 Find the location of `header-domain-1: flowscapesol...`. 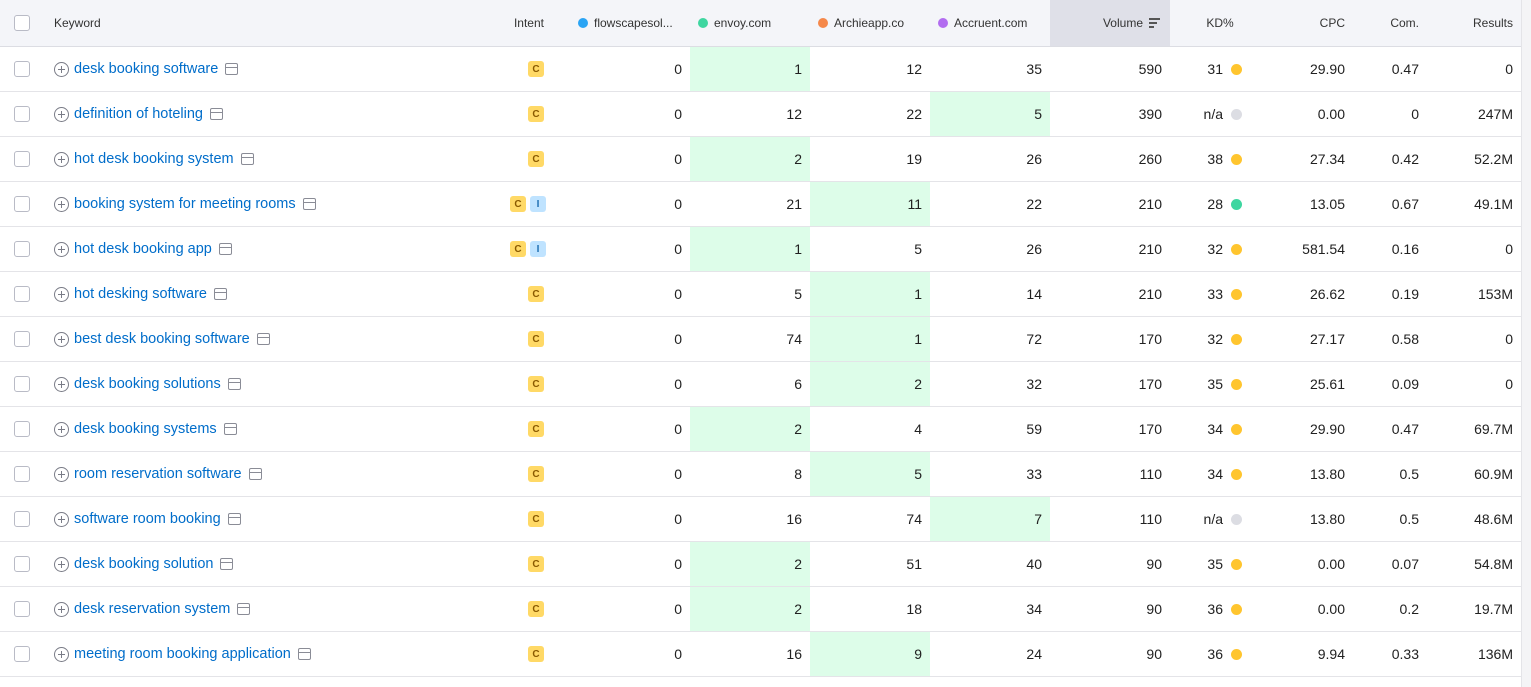

header-domain-1: flowscapesol... is located at coordinates (630, 23).